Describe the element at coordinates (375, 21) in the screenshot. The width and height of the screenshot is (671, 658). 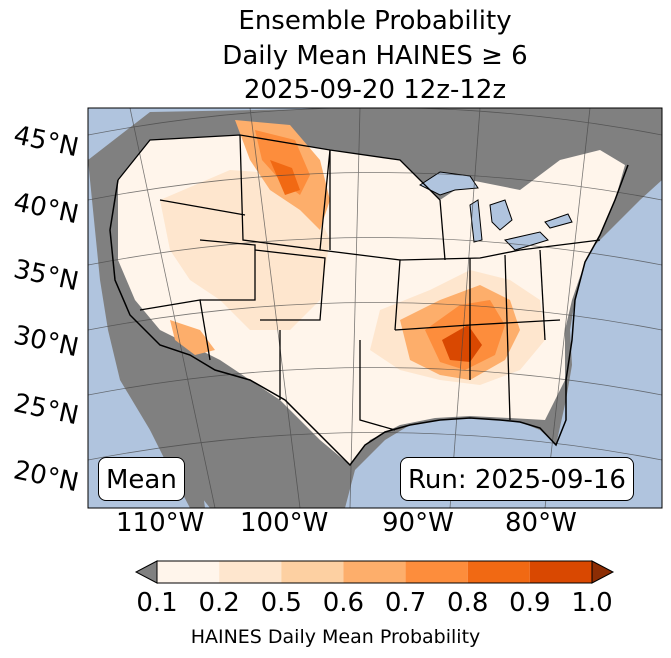
I see `title-line-1: Ensemble Probability` at that location.